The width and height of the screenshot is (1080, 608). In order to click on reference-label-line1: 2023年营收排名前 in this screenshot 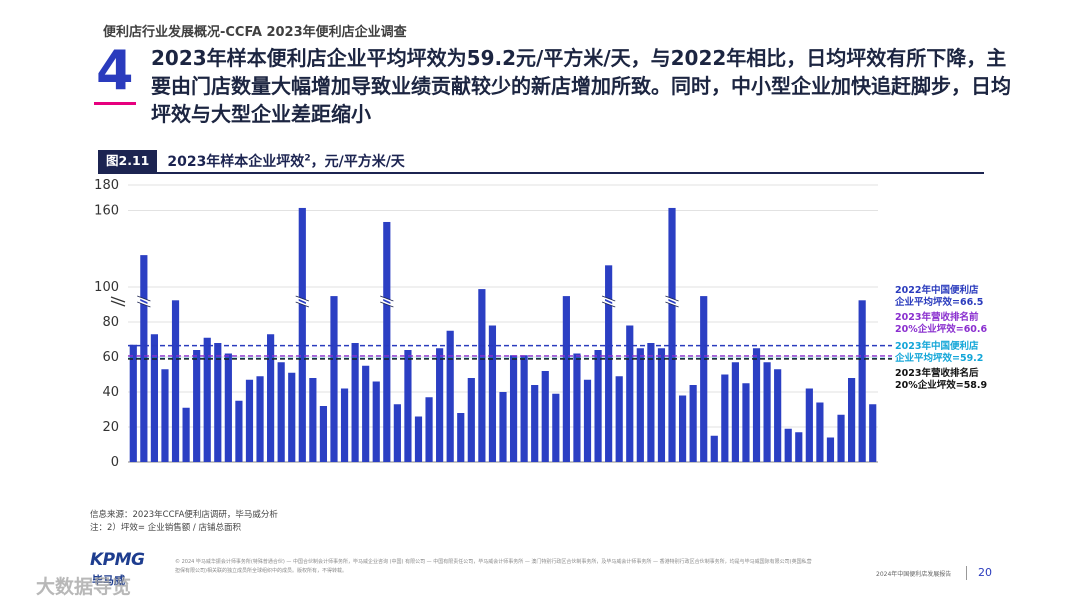, I will do `click(937, 317)`.